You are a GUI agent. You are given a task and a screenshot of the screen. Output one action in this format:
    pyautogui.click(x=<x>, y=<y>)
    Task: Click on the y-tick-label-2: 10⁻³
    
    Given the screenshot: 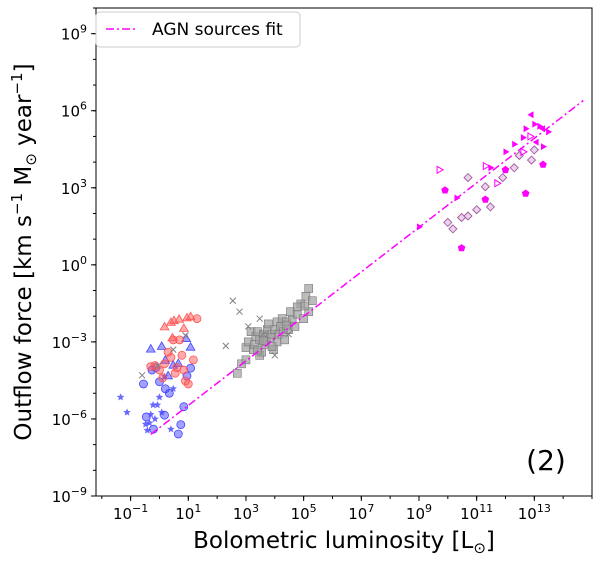 What is the action you would take?
    pyautogui.click(x=69, y=341)
    